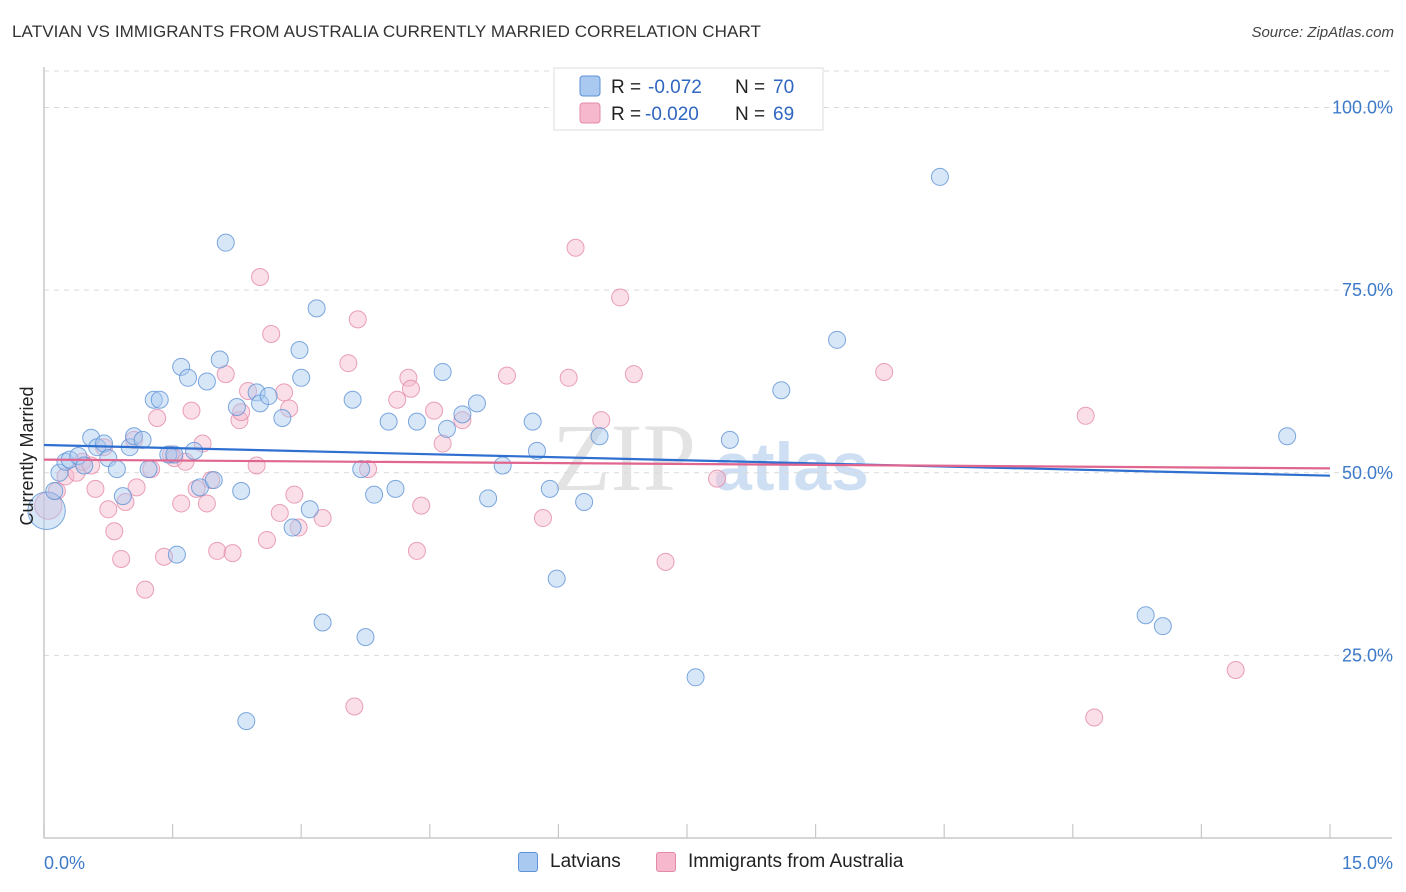 This screenshot has height=892, width=1406. I want to click on y-tick-label: 50.0%, so click(1367, 473).